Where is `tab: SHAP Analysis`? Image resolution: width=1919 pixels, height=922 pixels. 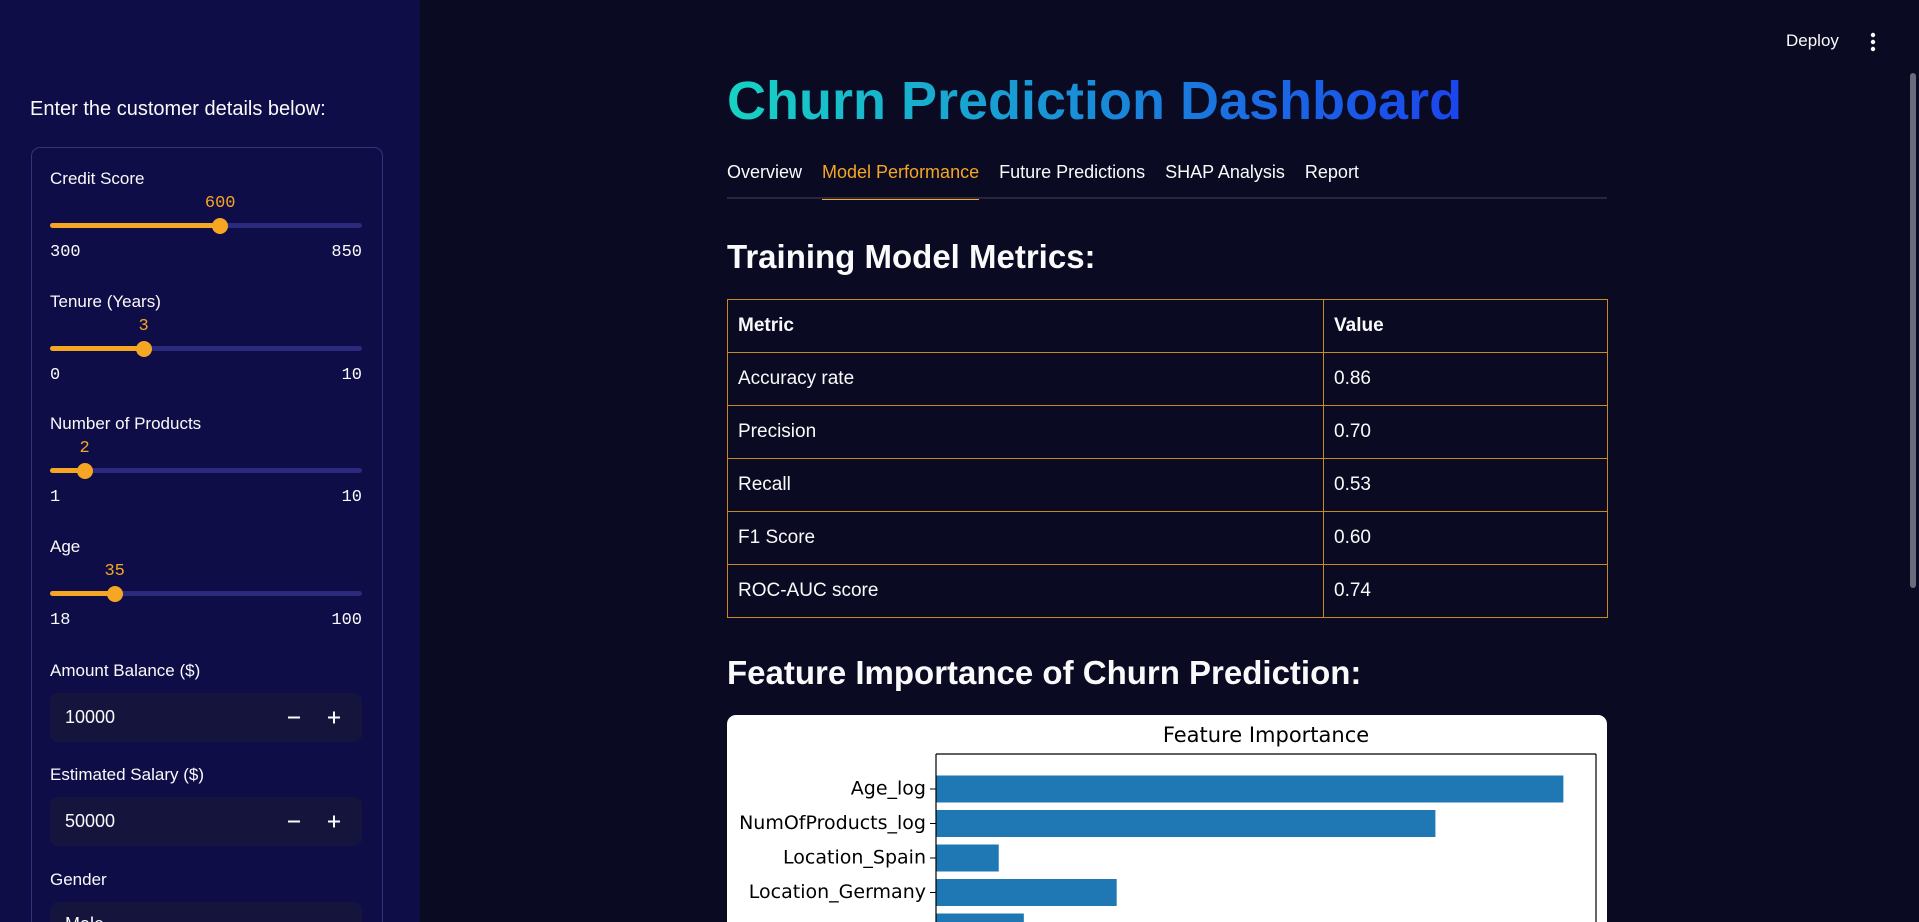 tab: SHAP Analysis is located at coordinates (1225, 172).